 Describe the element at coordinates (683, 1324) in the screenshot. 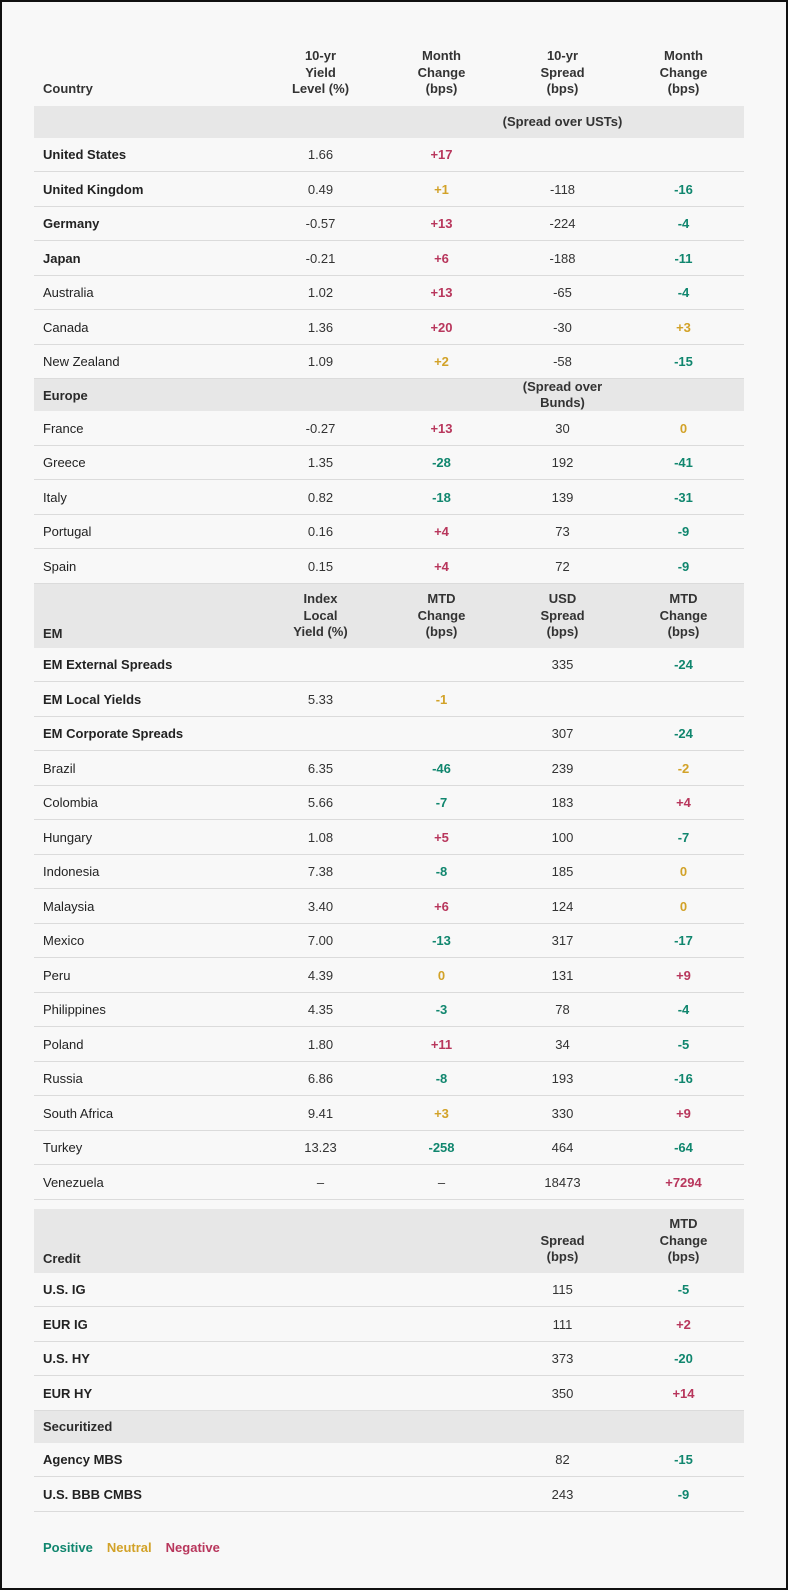

I see `spread-change: +2` at that location.